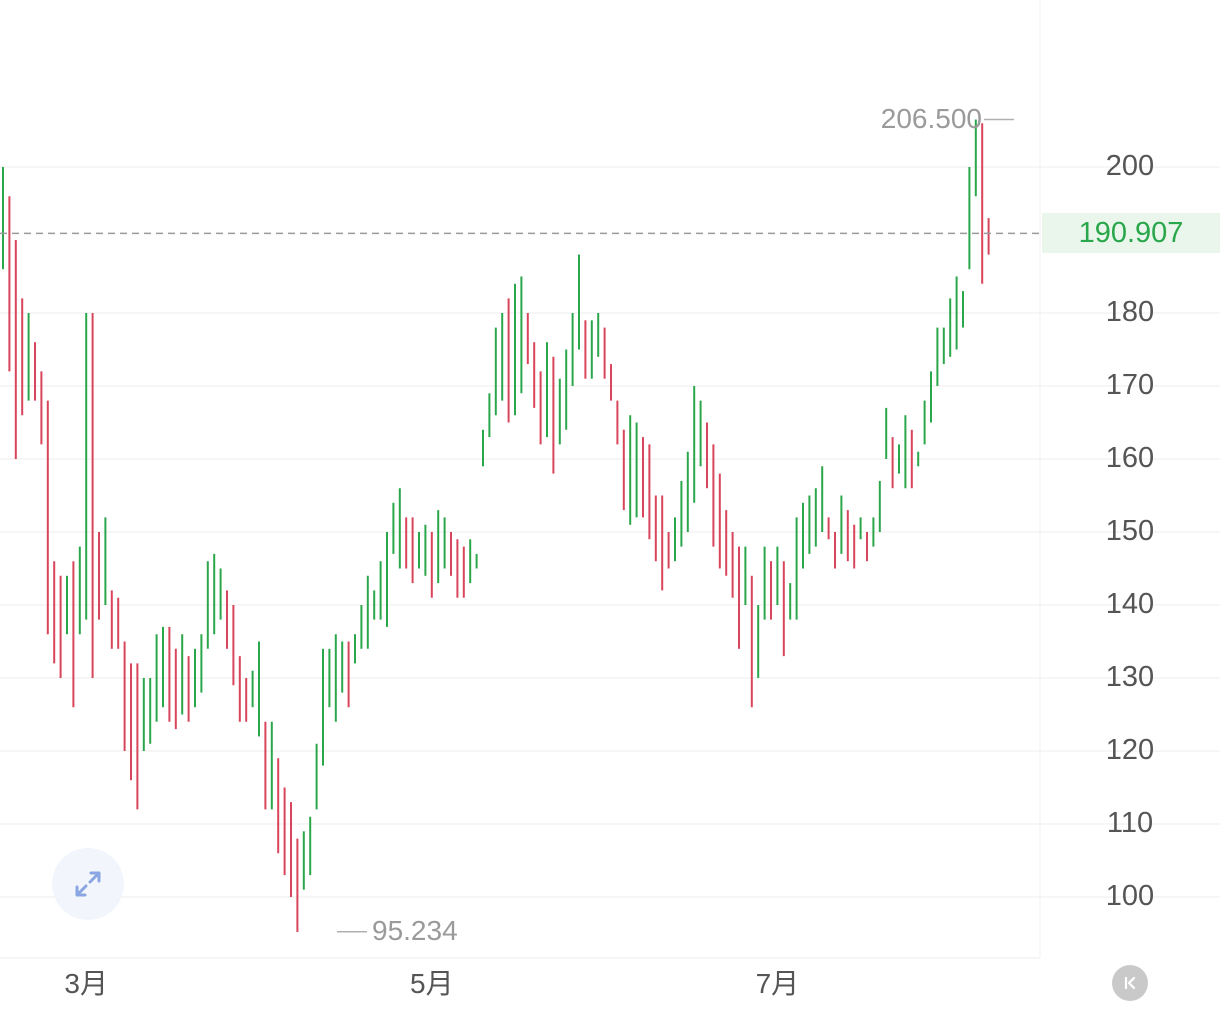 The height and width of the screenshot is (1011, 1220). Describe the element at coordinates (1130, 458) in the screenshot. I see `y-tick-label: 160` at that location.